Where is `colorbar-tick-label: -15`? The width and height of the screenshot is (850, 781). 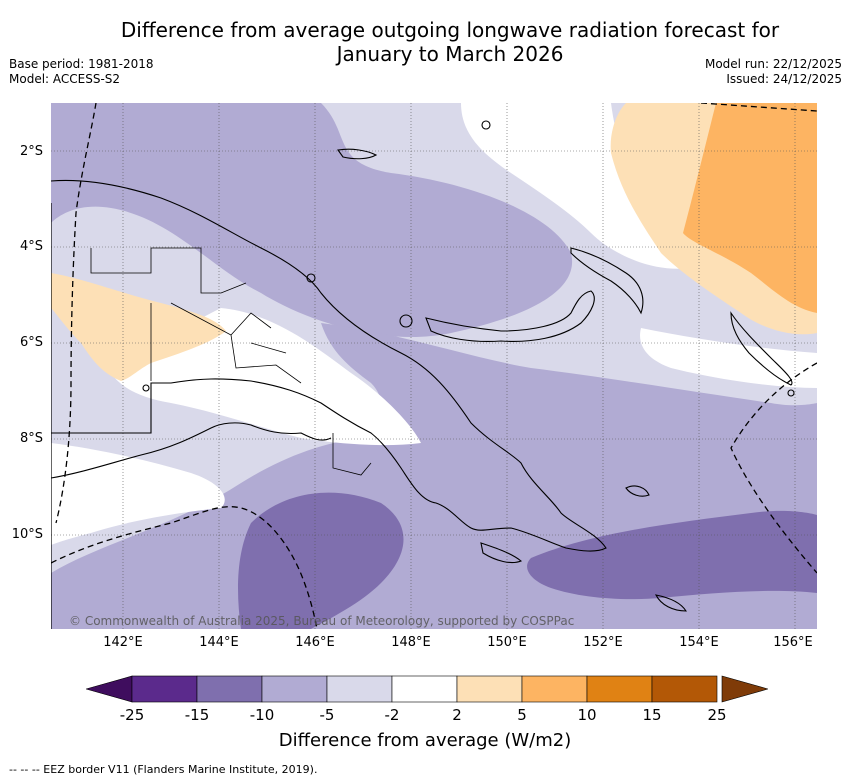
colorbar-tick-label: -15 is located at coordinates (197, 715).